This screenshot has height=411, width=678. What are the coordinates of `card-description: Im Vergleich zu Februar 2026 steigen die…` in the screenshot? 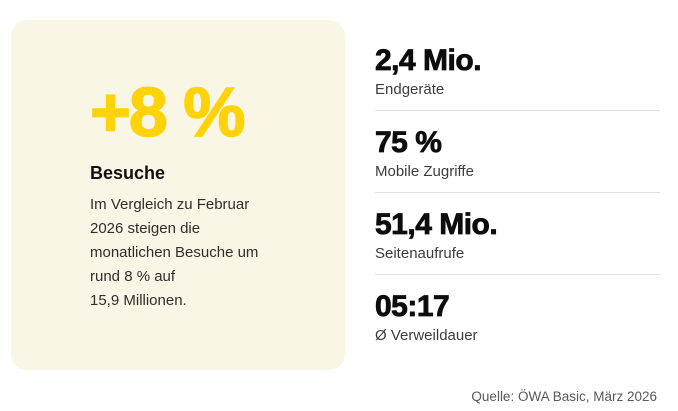 It's located at (174, 252).